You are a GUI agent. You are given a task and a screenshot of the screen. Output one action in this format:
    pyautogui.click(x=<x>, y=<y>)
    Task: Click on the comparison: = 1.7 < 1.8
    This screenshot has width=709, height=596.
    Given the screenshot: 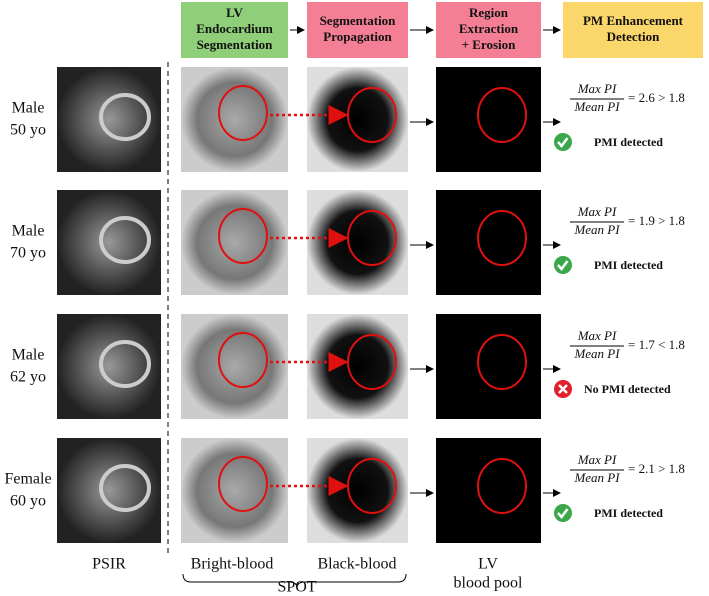 What is the action you would take?
    pyautogui.click(x=656, y=344)
    